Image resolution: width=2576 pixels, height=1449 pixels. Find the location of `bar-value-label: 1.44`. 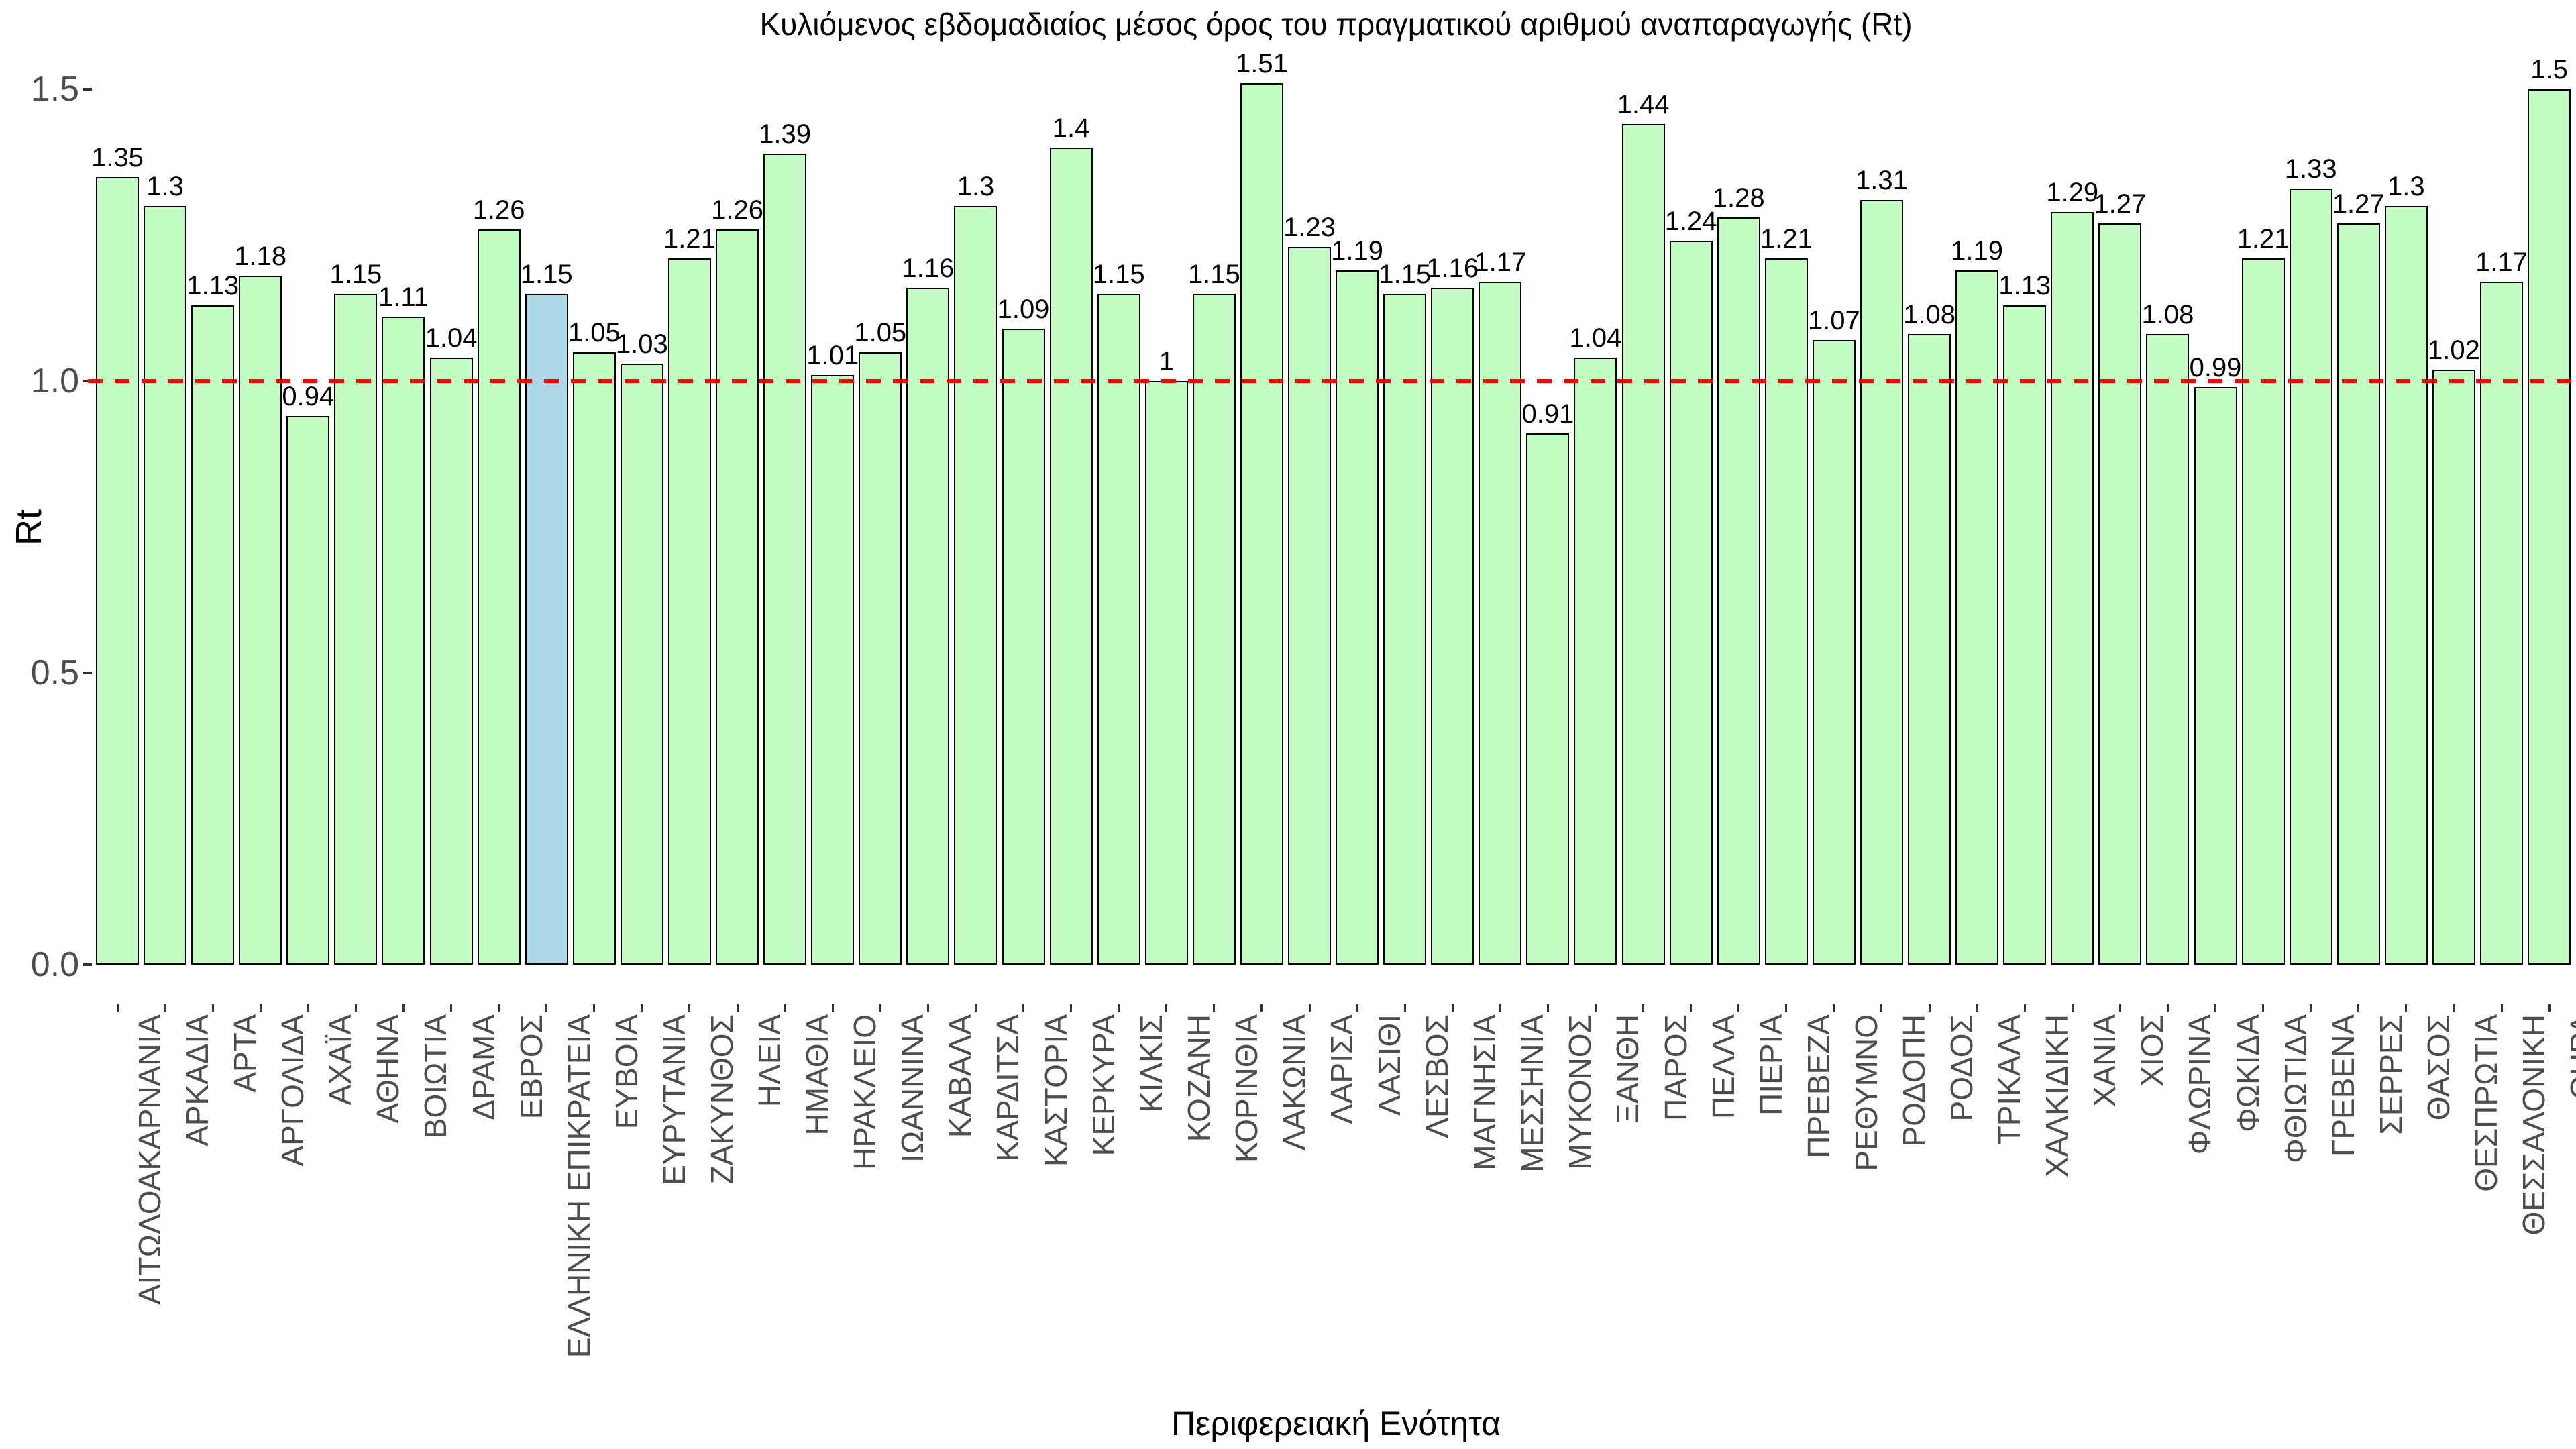

bar-value-label: 1.44 is located at coordinates (1643, 105).